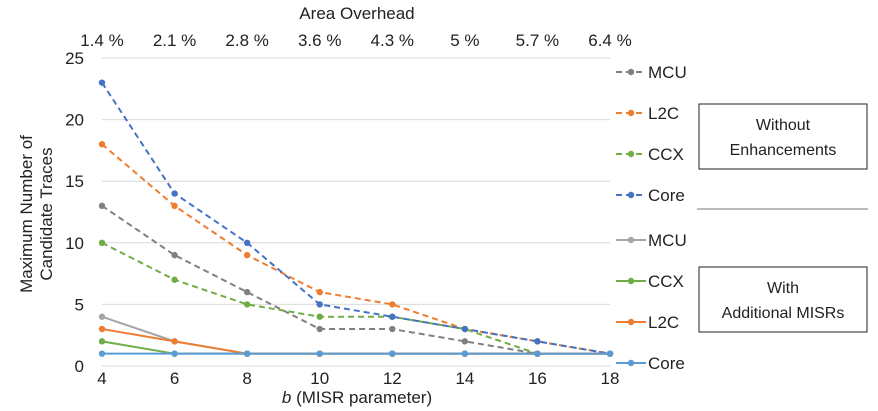  I want to click on y-tick-label: 25, so click(74, 58).